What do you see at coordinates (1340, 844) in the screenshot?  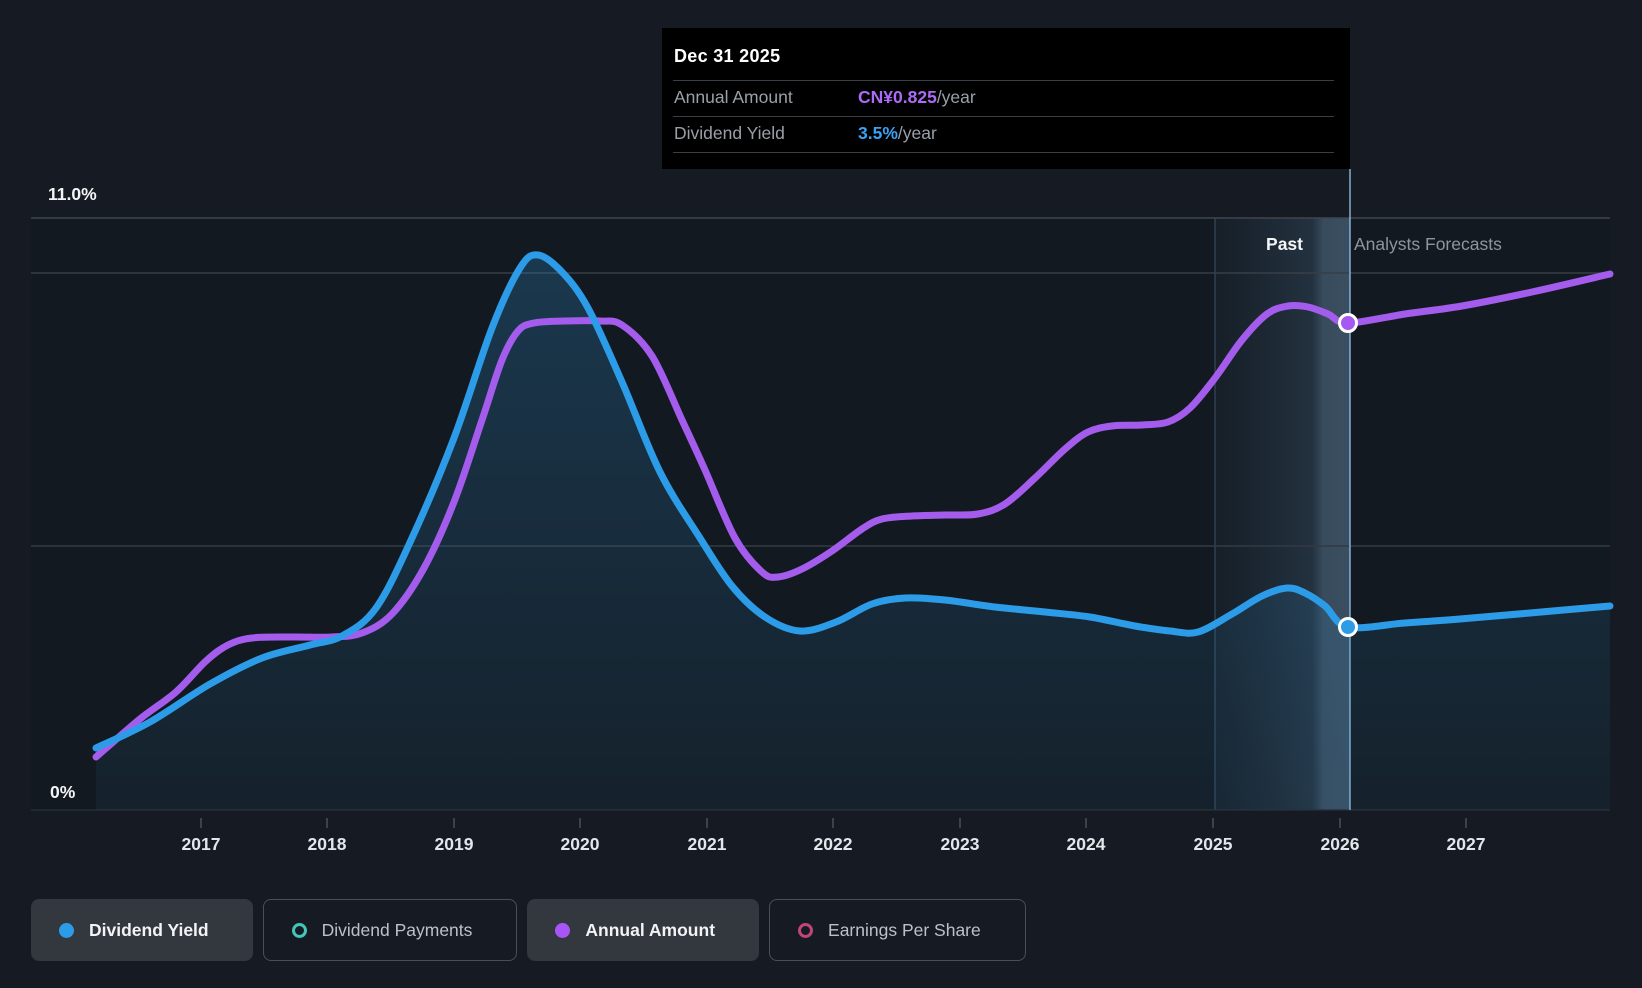 I see `x-axis-label-2026: 2026` at bounding box center [1340, 844].